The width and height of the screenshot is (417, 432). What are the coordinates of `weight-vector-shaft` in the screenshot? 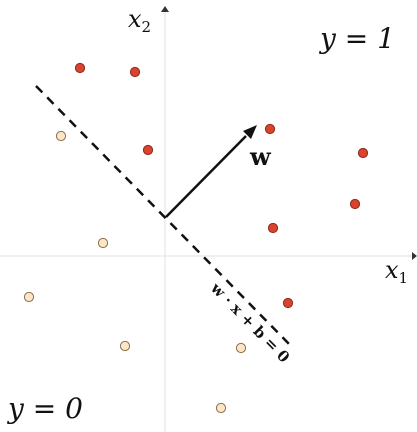 It's located at (206, 176).